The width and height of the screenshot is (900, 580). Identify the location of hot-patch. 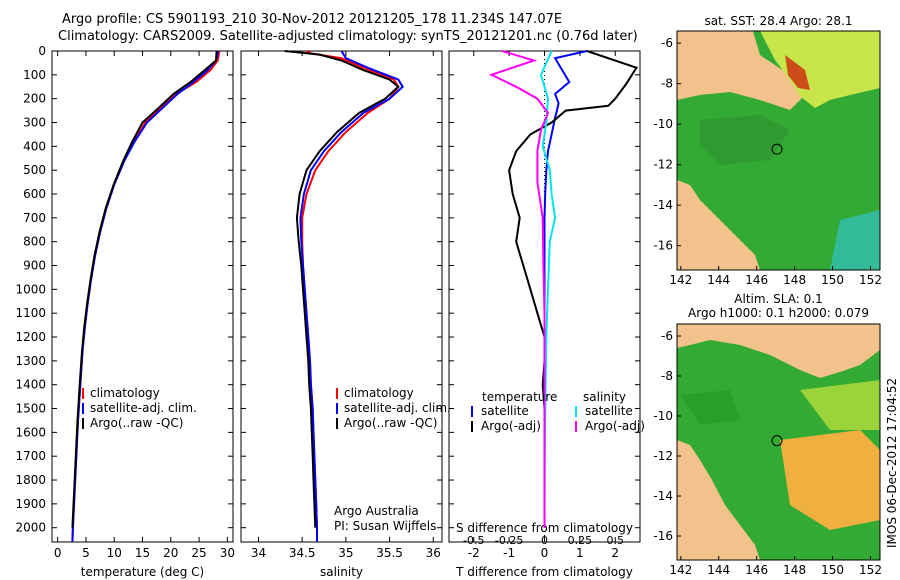
(797, 72).